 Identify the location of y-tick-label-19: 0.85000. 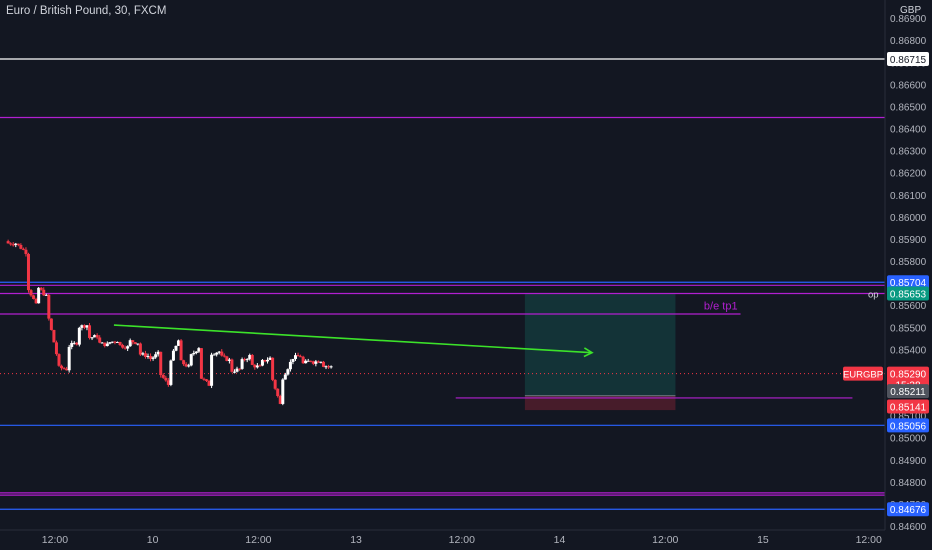
(908, 439).